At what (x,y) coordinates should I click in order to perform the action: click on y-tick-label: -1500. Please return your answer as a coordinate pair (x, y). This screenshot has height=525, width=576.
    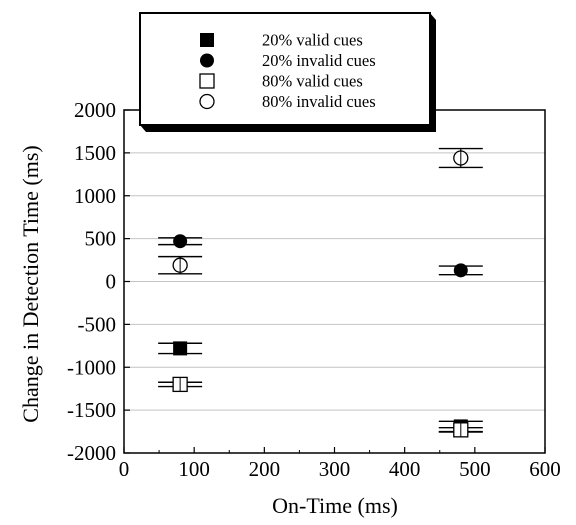
    Looking at the image, I should click on (91, 410).